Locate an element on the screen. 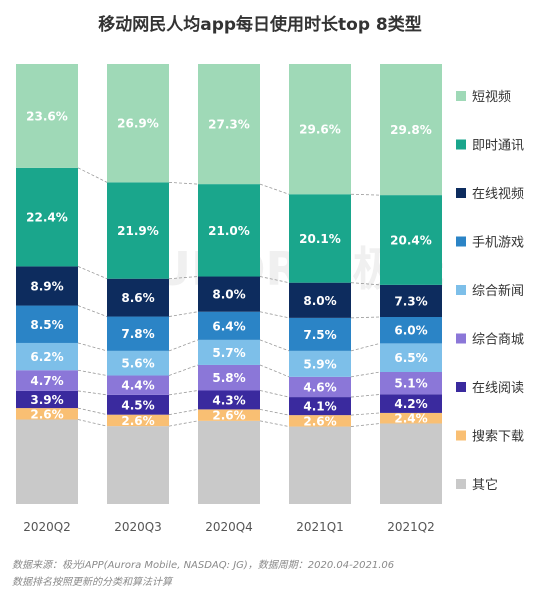  data-label: 8.9% is located at coordinates (46, 286).